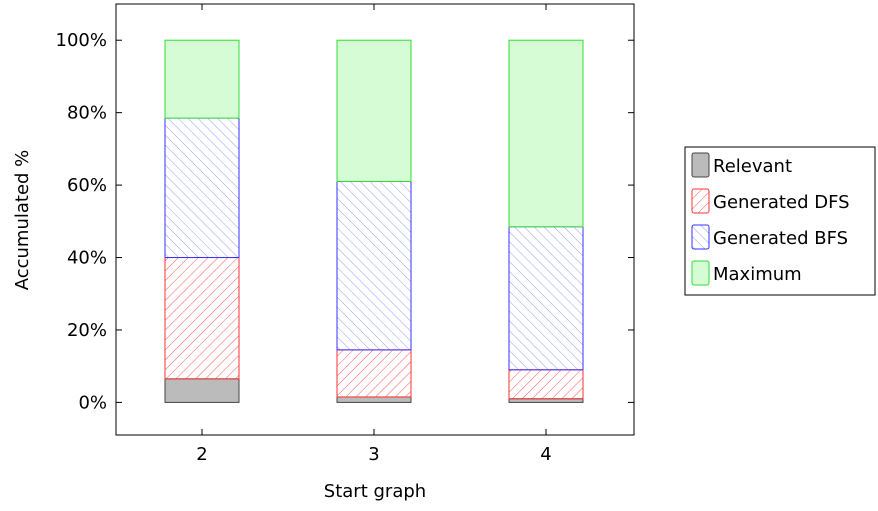 This screenshot has width=878, height=511. I want to click on y-tick-label: 40%, so click(87, 258).